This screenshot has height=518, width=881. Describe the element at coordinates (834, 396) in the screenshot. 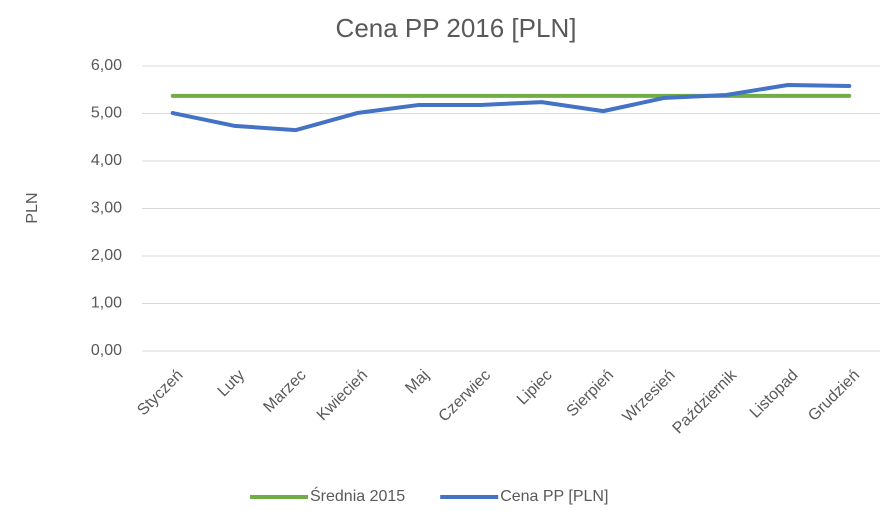

I see `x-tick-label: Grudzień` at that location.